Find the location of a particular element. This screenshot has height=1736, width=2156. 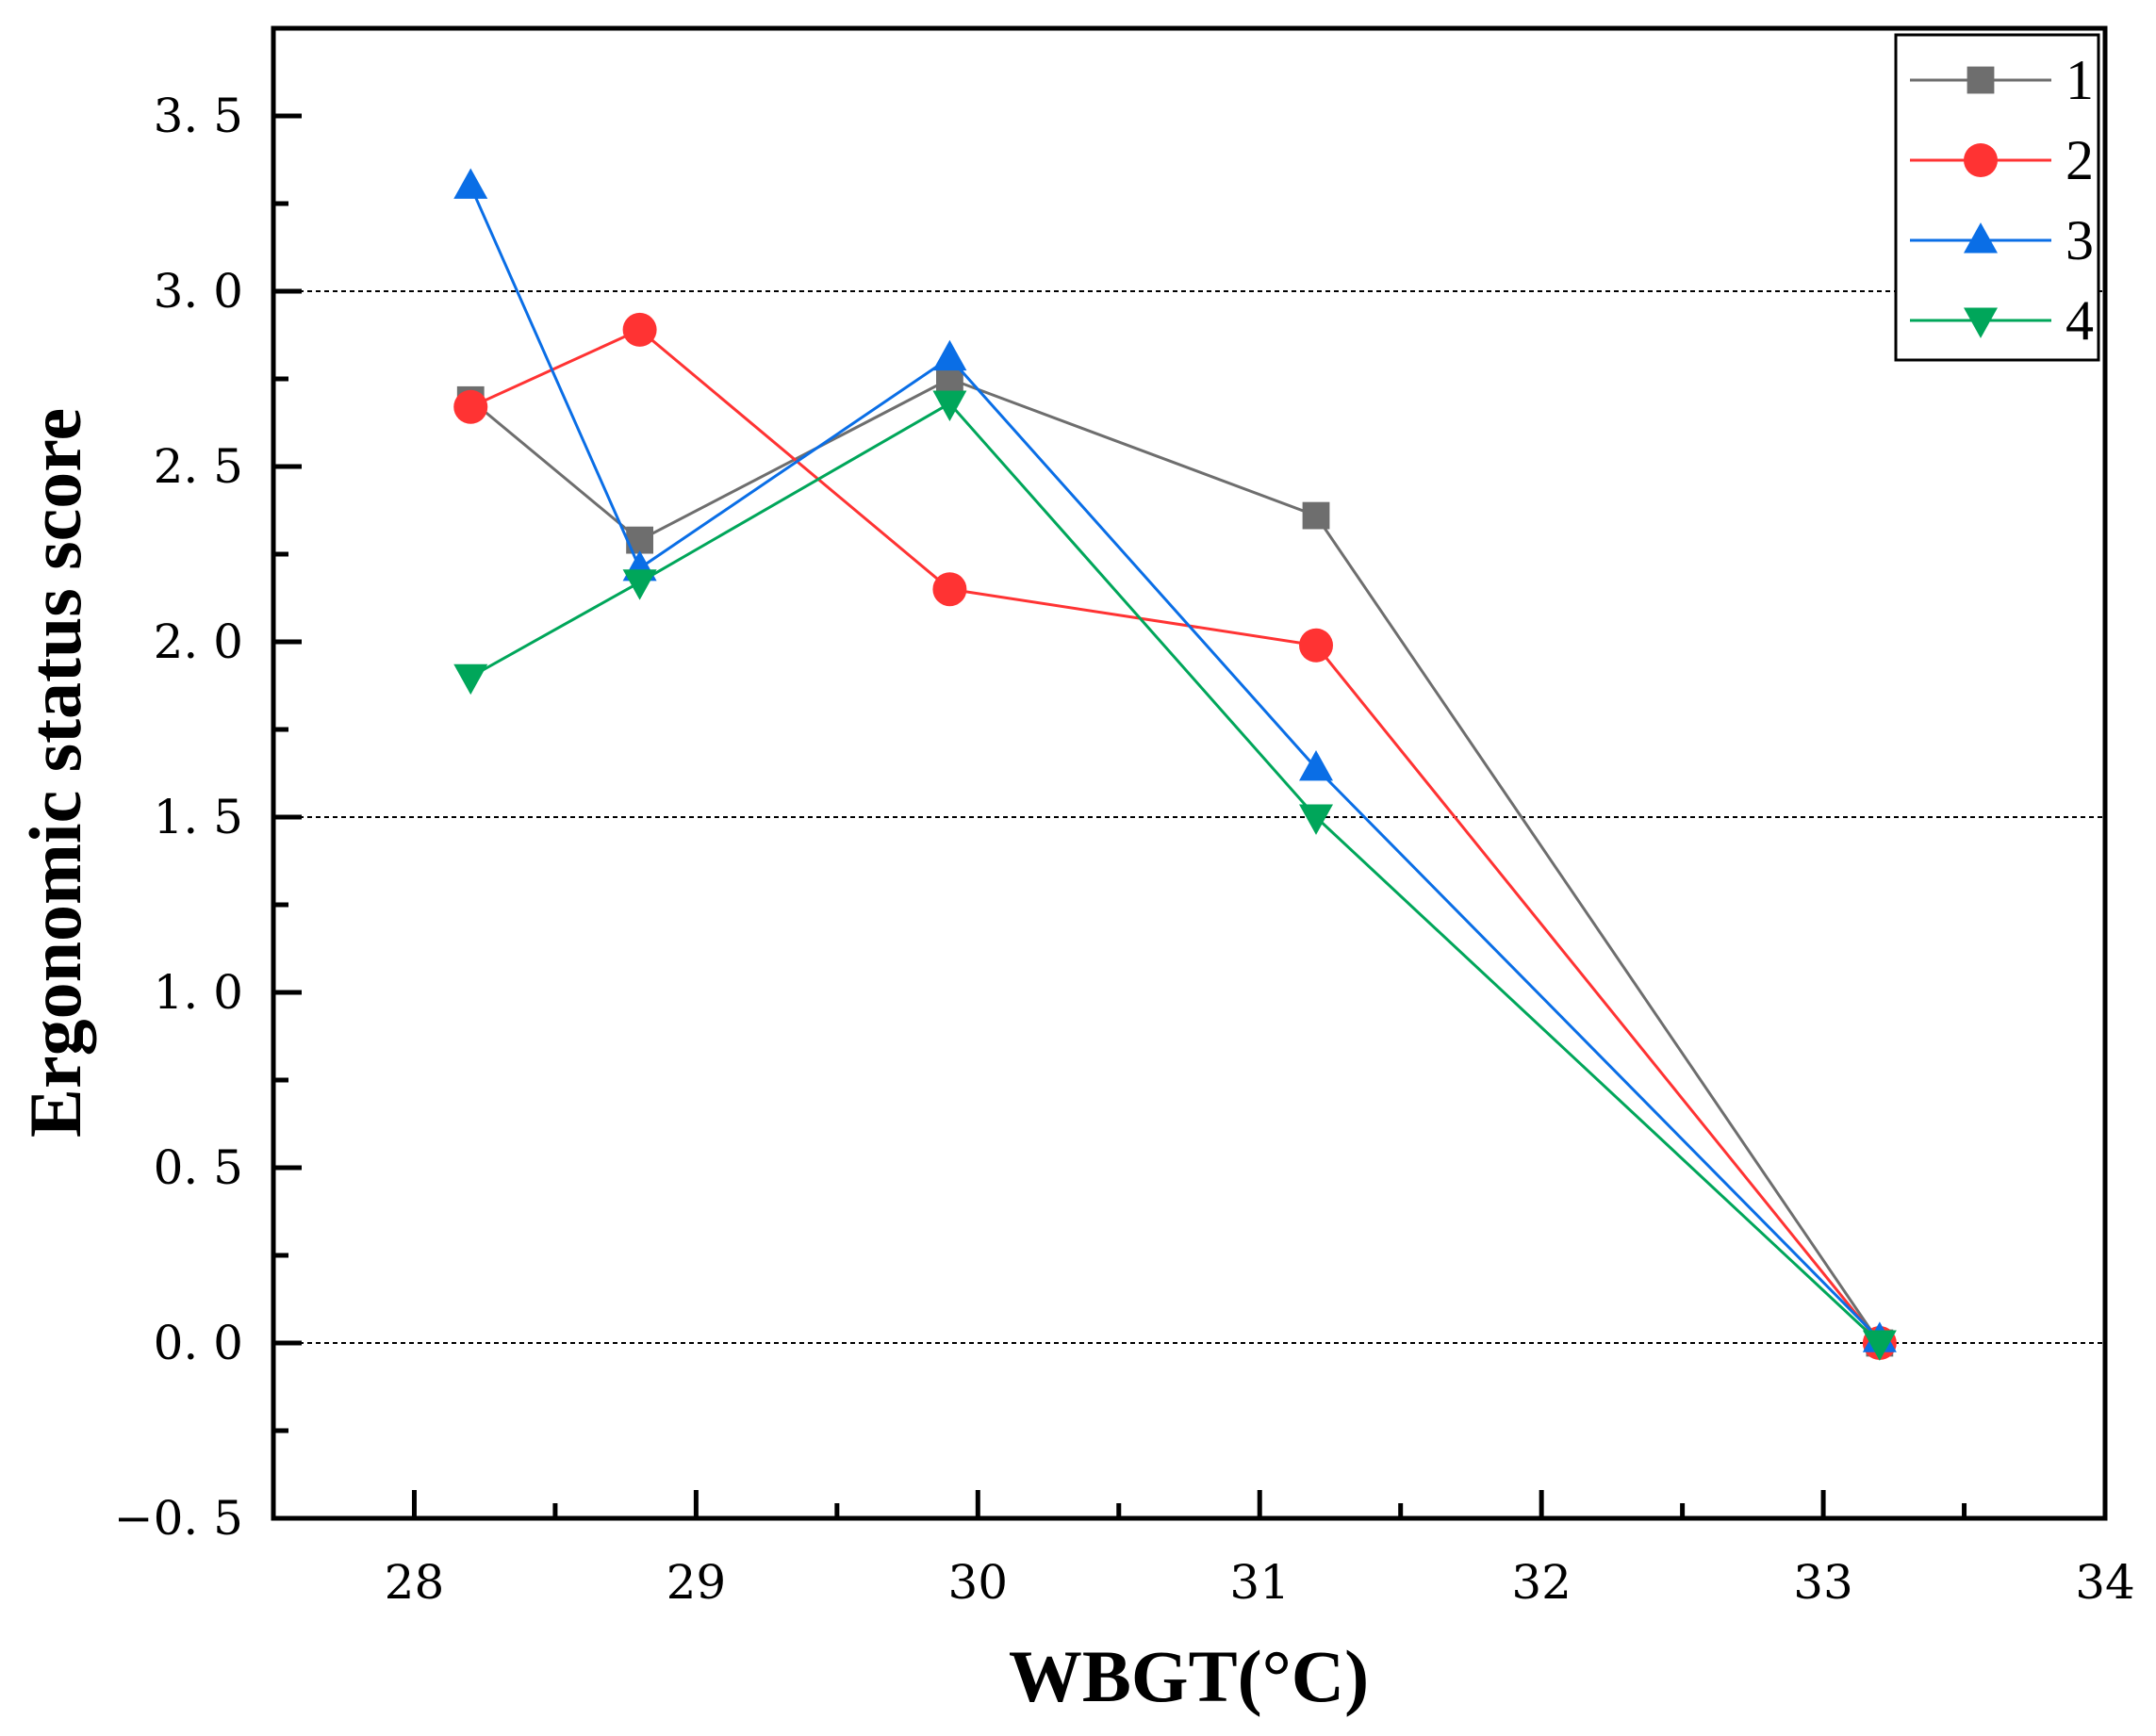

x-axis-title: WBGT(°C) is located at coordinates (1189, 1676).